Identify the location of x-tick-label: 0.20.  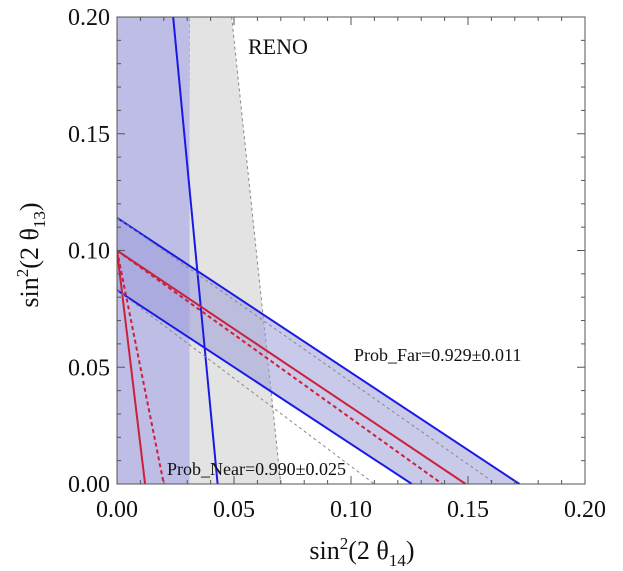
(585, 510).